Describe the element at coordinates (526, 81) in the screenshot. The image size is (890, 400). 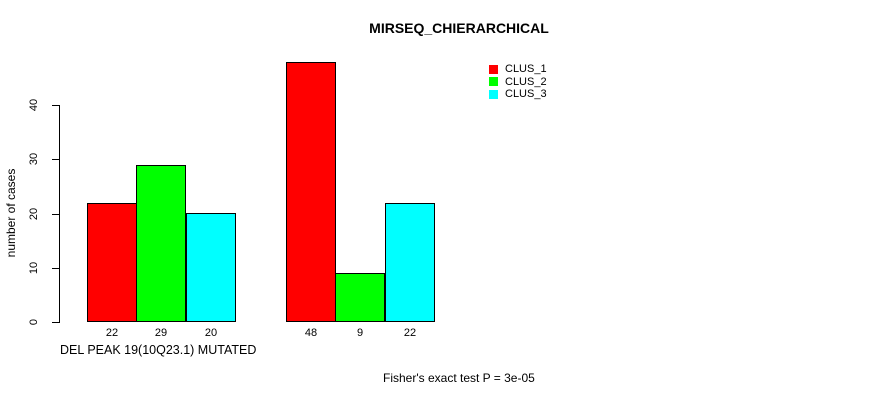
I see `legend-label: CLUS_2` at that location.